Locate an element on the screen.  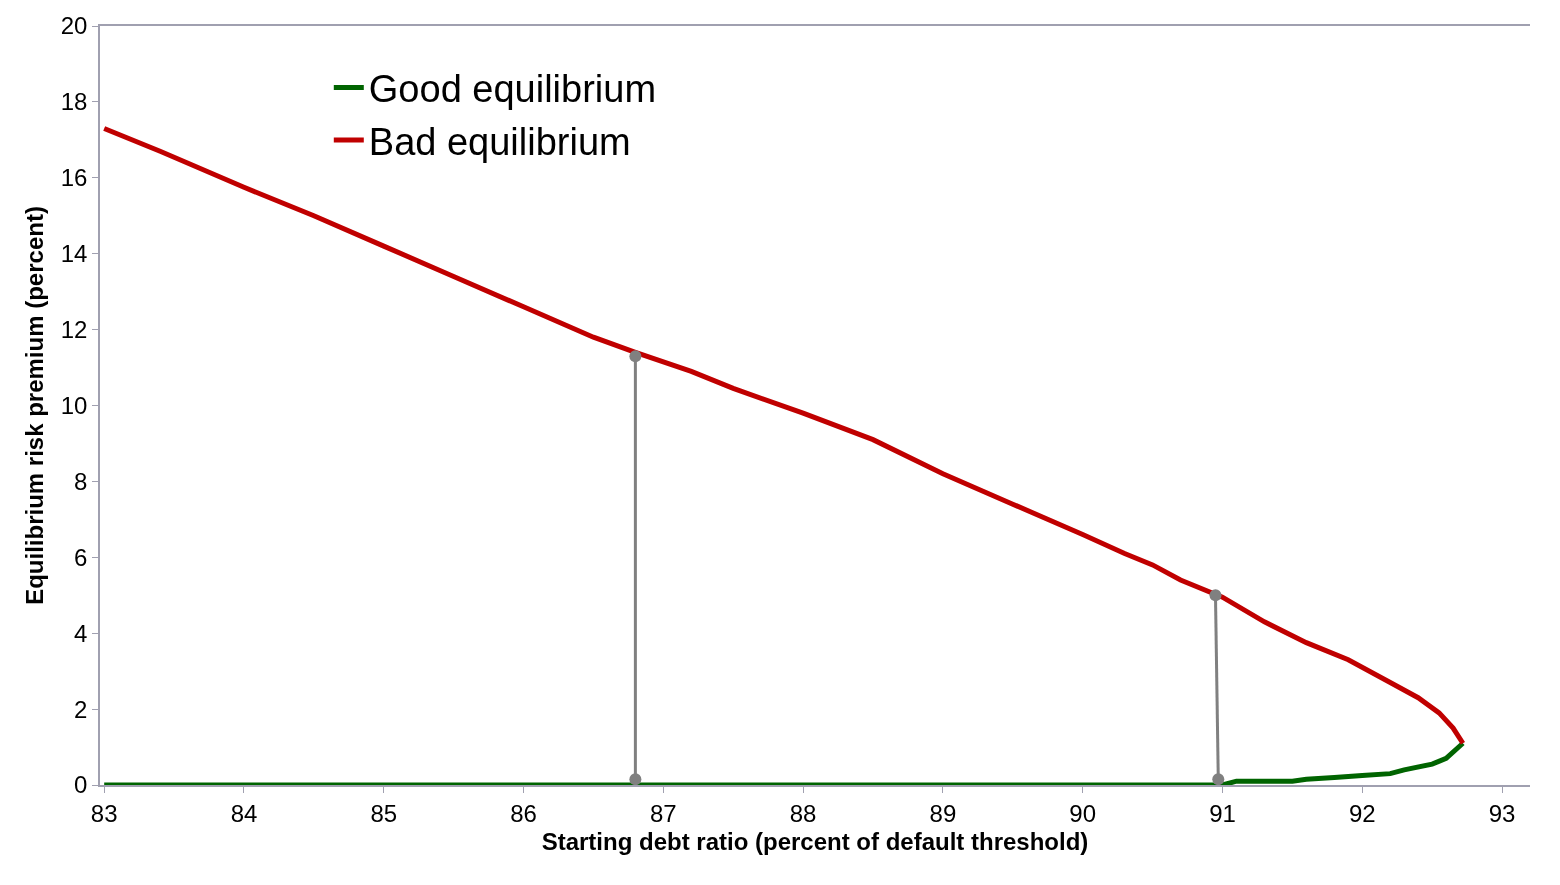
y-tick-label: 4 is located at coordinates (81, 633).